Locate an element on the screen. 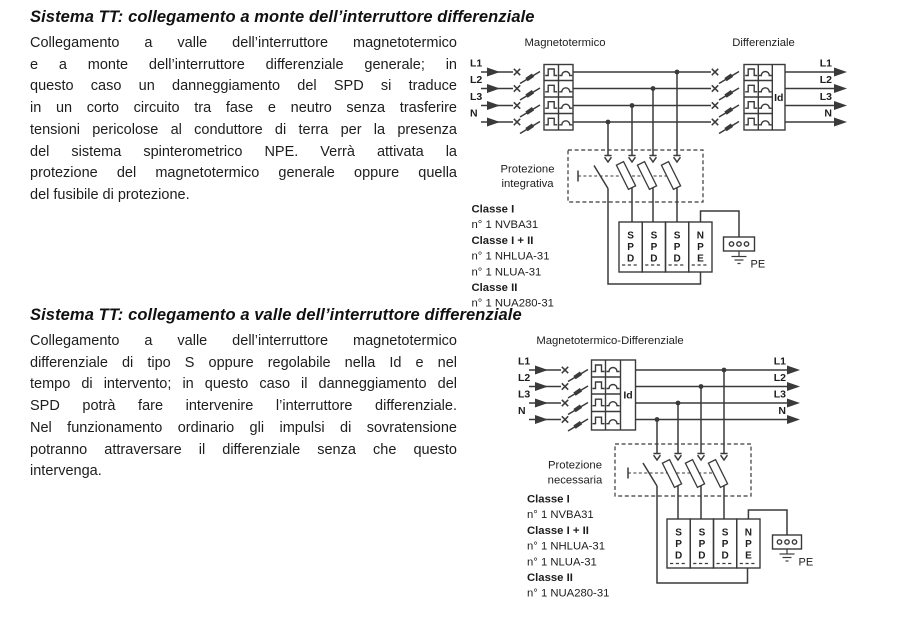 This screenshot has height=617, width=900. line-label-out: L2 is located at coordinates (826, 80).